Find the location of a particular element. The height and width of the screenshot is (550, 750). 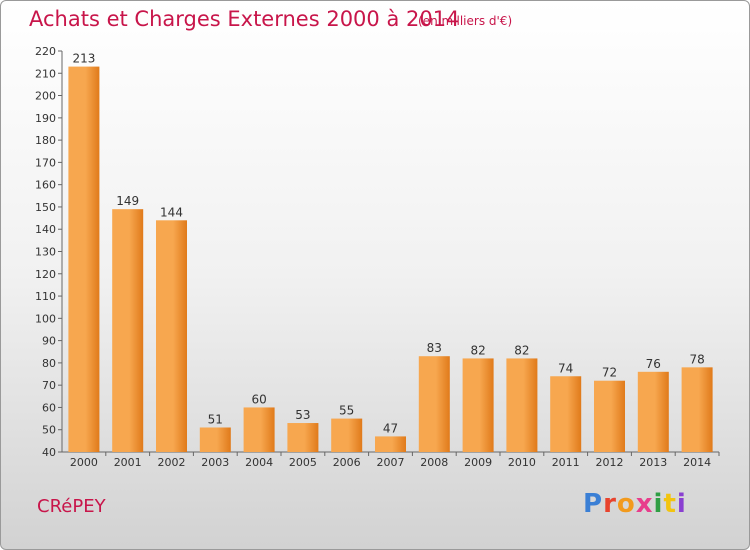

y-tick-label: 100 is located at coordinates (45, 318).